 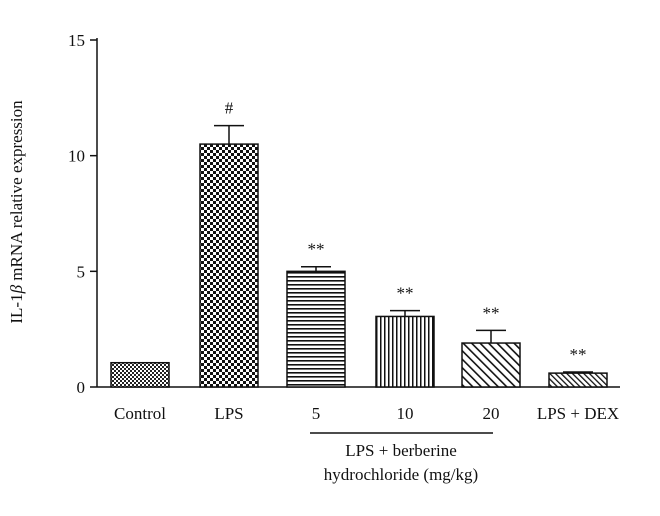 What do you see at coordinates (401, 474) in the screenshot?
I see `group-label-line2: hydrochloride (mg/kg)` at bounding box center [401, 474].